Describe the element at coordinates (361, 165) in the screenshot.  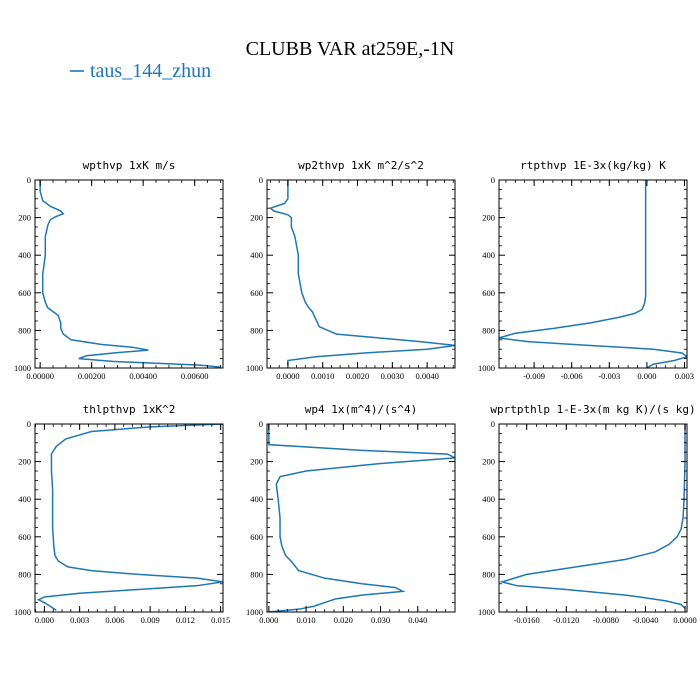
I see `subplot-title: wp2thvp 1xK m^2/s^2` at that location.